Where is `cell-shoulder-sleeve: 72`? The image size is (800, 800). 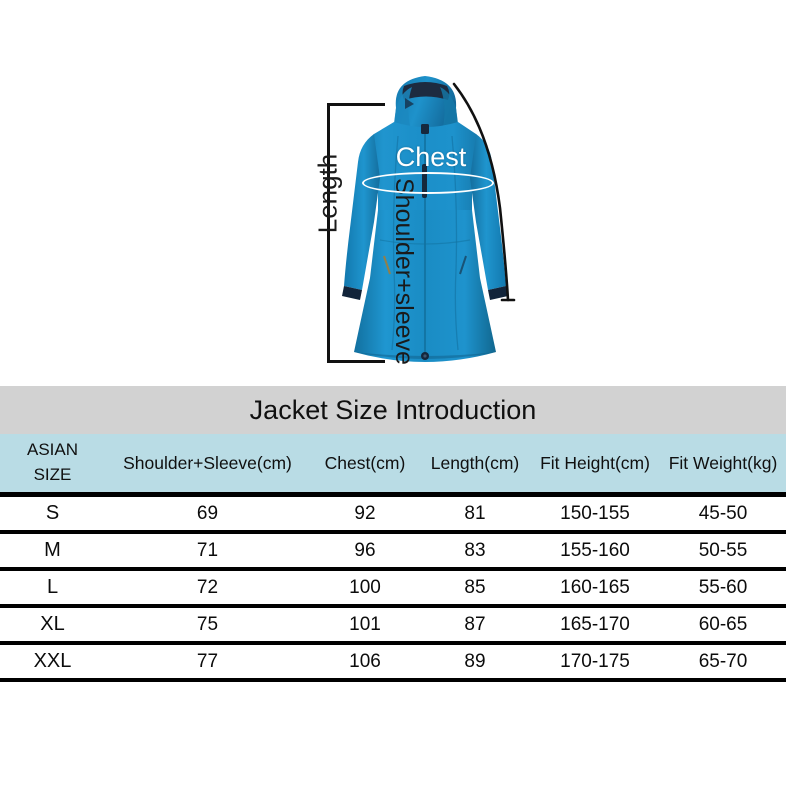 cell-shoulder-sleeve: 72 is located at coordinates (207, 587).